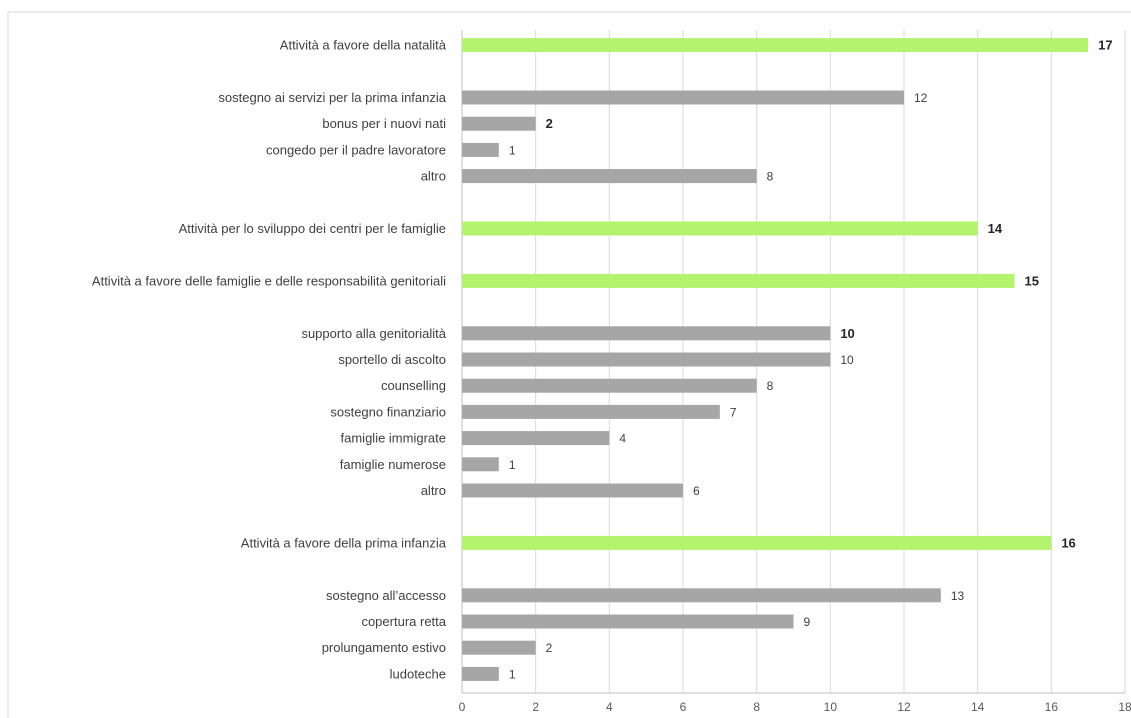 This screenshot has height=718, width=1131. Describe the element at coordinates (388, 411) in the screenshot. I see `bar-category-label: sostegno finanziario` at that location.